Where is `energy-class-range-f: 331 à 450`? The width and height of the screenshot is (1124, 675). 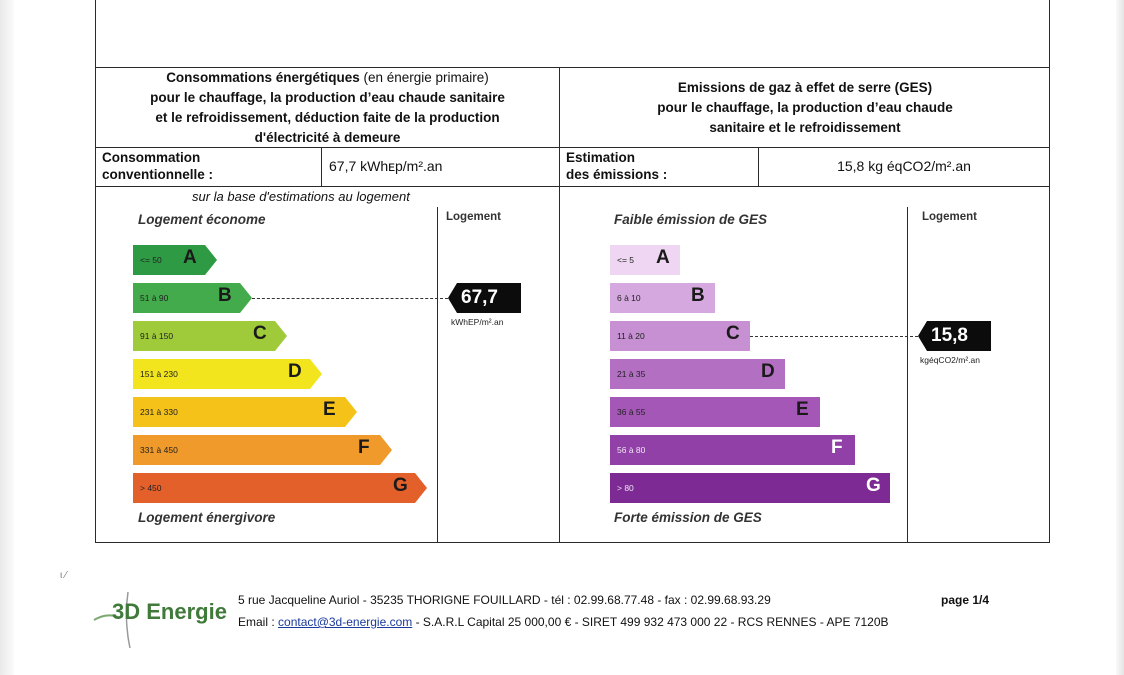
energy-class-range-f: 331 à 450 is located at coordinates (159, 450).